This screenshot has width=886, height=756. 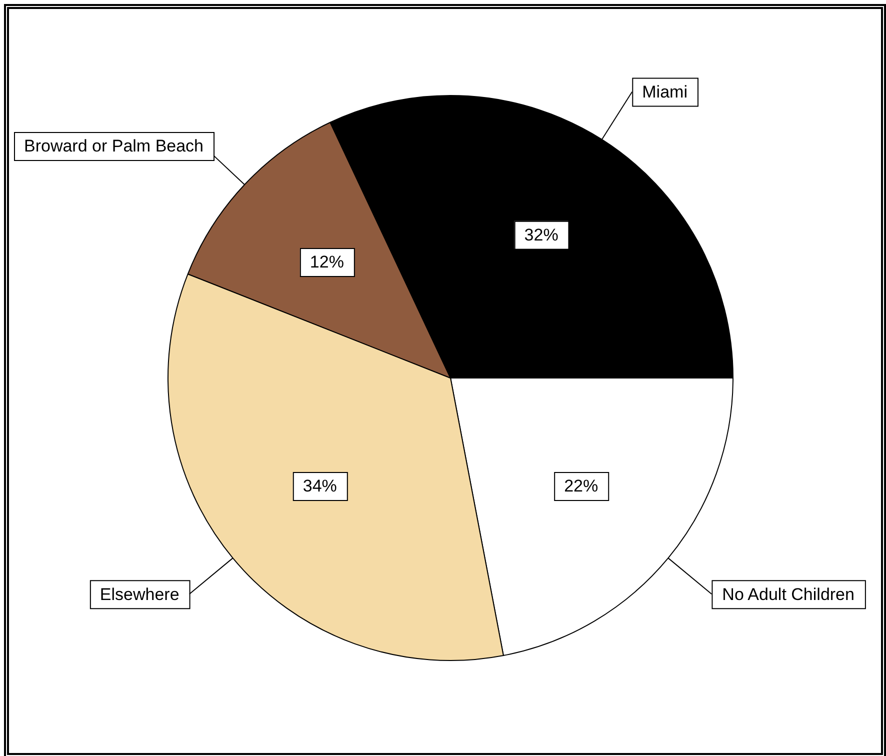 I want to click on slice-label: Elsewhere, so click(x=140, y=594).